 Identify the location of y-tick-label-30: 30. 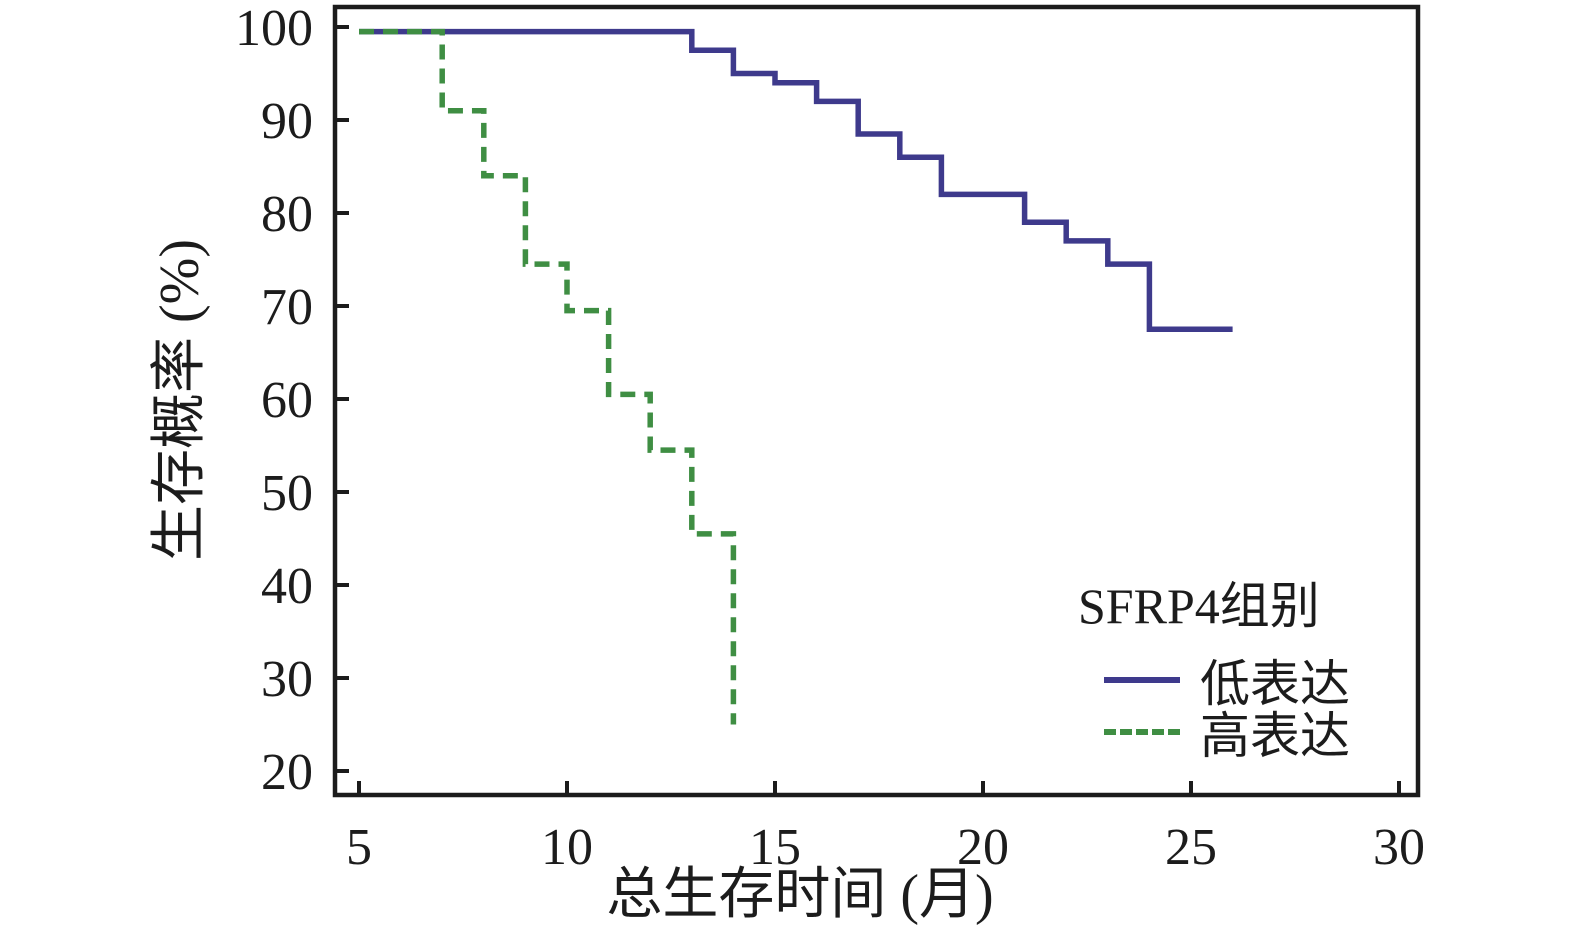
(287, 679).